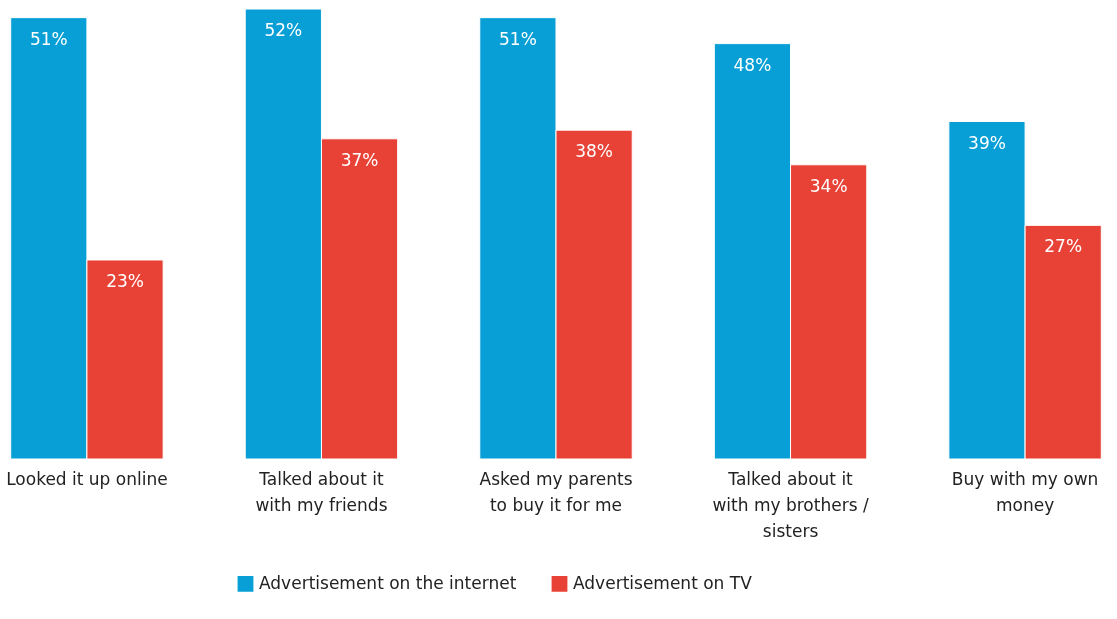  I want to click on x-tick-label: Looked it up online, so click(87, 478).